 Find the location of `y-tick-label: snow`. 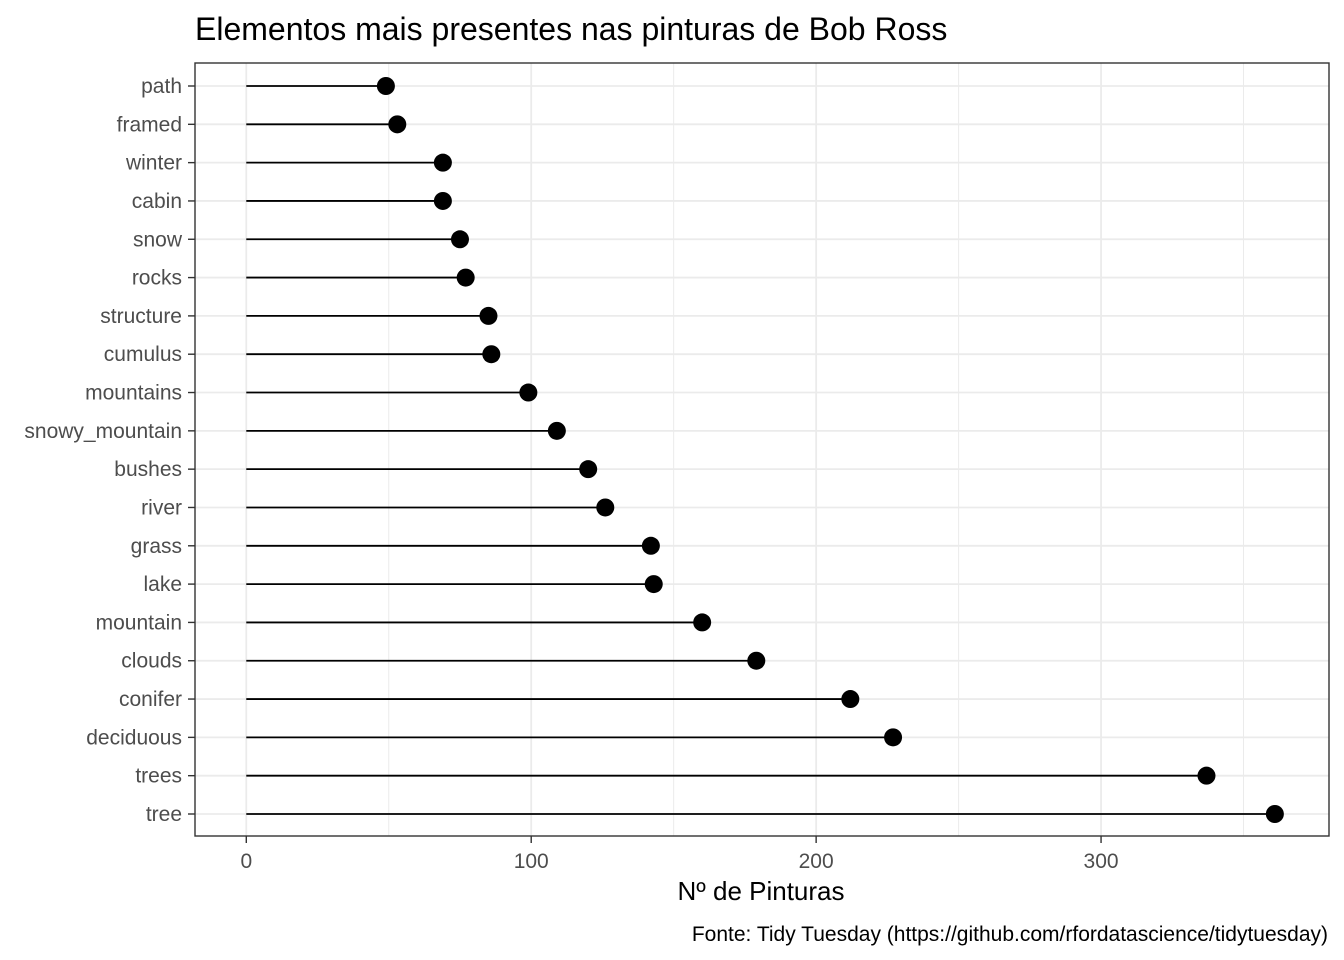

y-tick-label: snow is located at coordinates (158, 239).